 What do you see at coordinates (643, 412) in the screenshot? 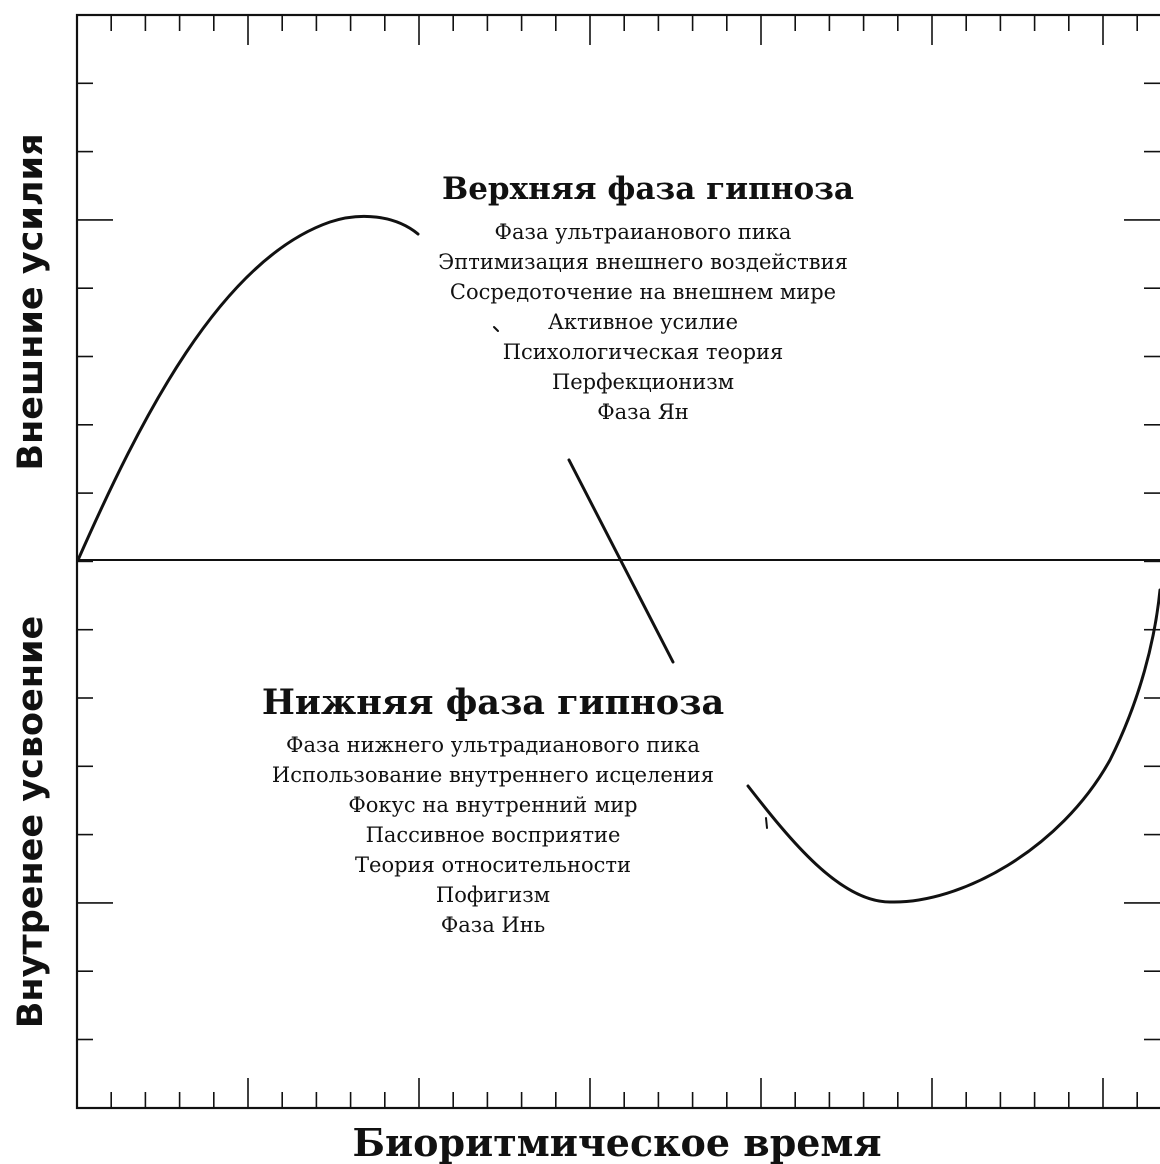
I see `upper-phase-item: Фаза Ян` at bounding box center [643, 412].